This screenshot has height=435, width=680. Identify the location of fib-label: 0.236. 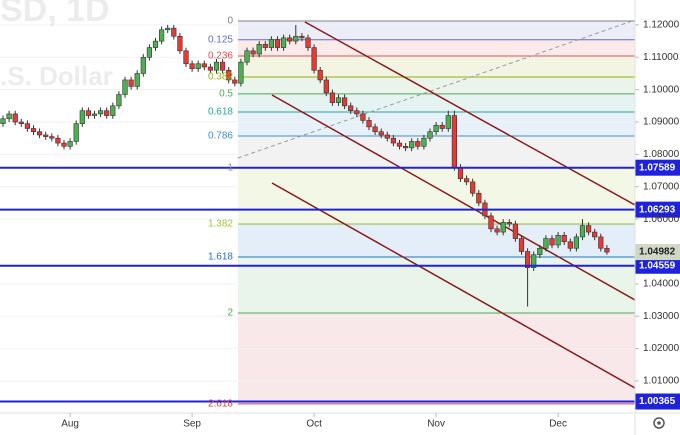
(220, 56).